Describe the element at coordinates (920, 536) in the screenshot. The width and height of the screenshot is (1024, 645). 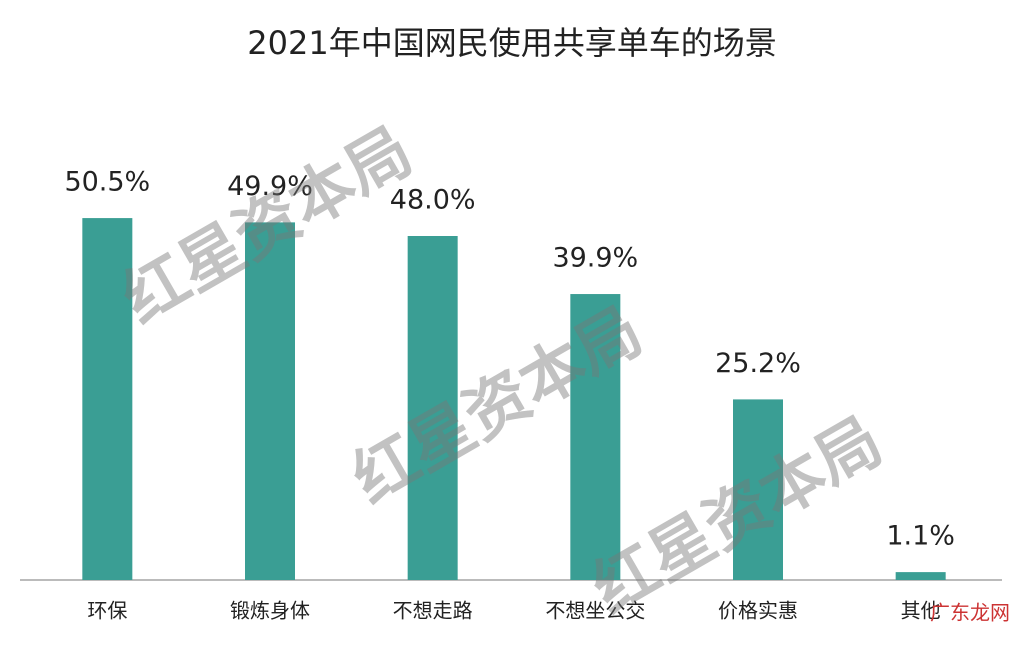
I see `value-label: 1.1%` at that location.